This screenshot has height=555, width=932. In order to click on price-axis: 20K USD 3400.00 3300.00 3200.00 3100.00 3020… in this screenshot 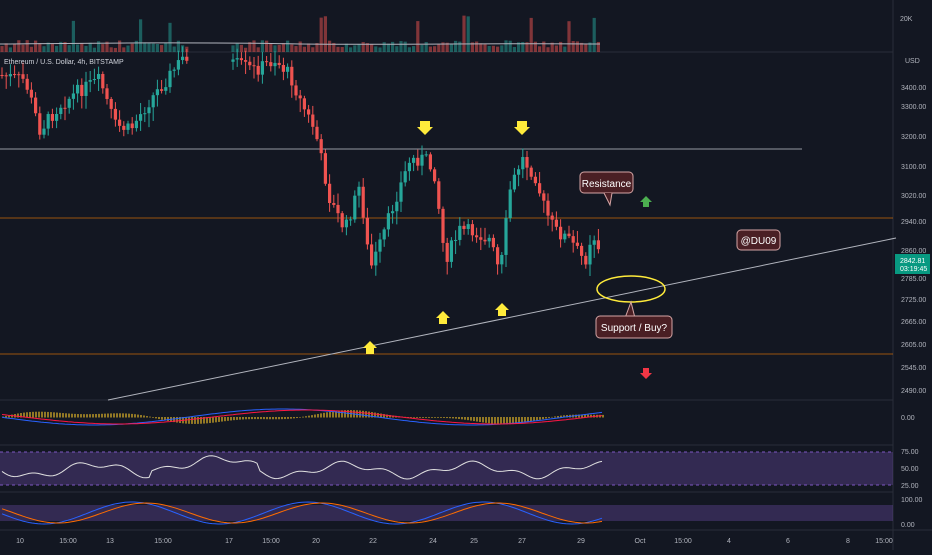, I will do `click(912, 205)`.